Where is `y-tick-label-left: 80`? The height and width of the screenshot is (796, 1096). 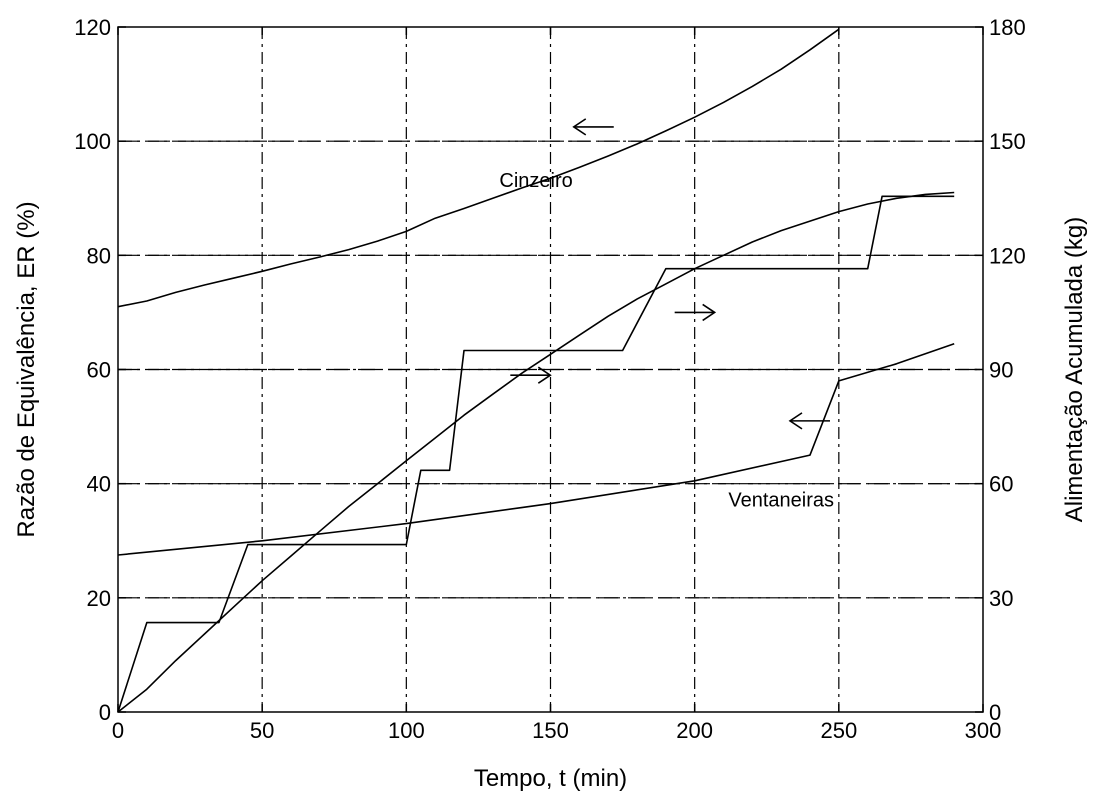
y-tick-label-left: 80 is located at coordinates (99, 255).